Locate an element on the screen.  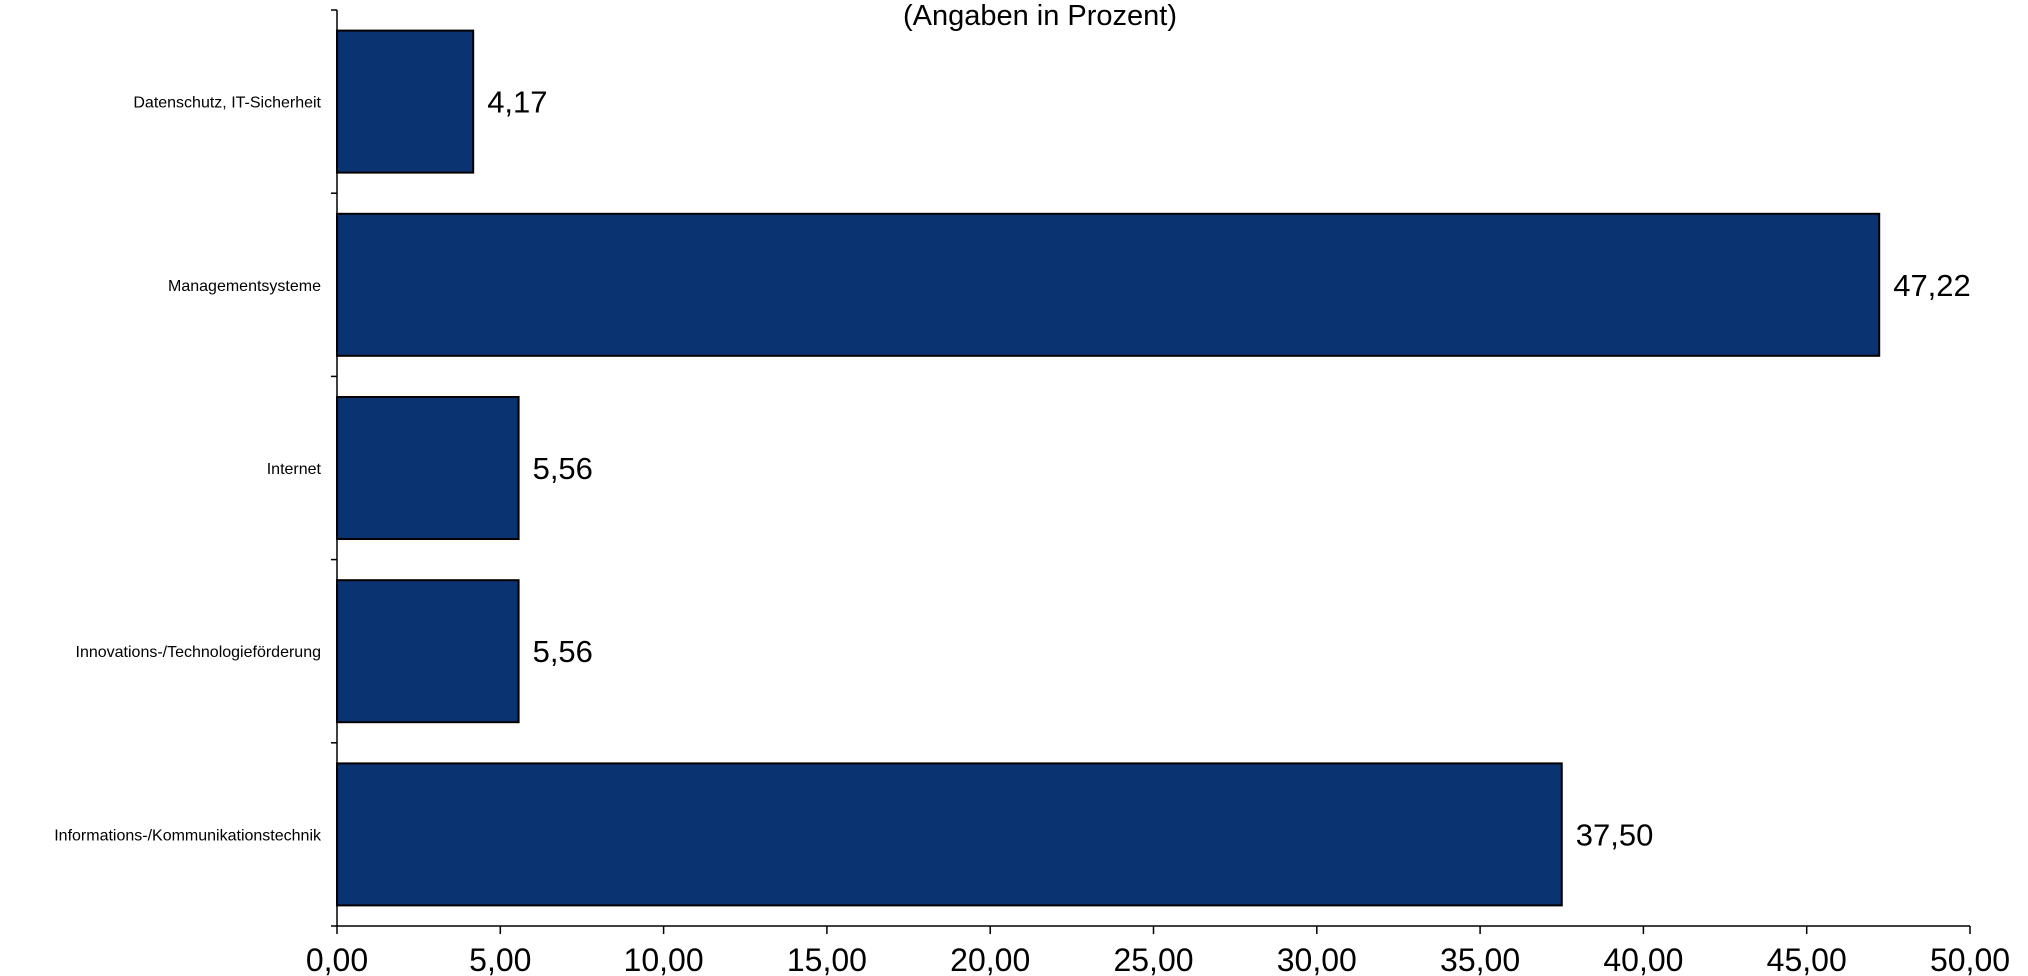
x-tick-label: 25,00 is located at coordinates (1153, 959).